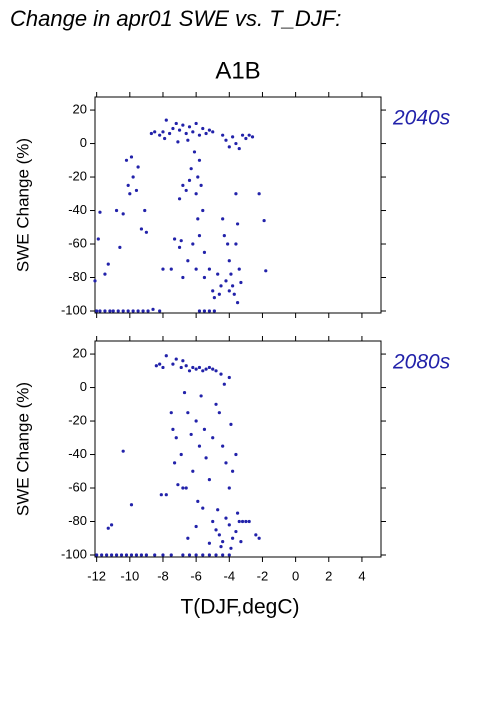 This screenshot has width=501, height=709. Describe the element at coordinates (361, 575) in the screenshot. I see `x-tick-label: 4` at that location.